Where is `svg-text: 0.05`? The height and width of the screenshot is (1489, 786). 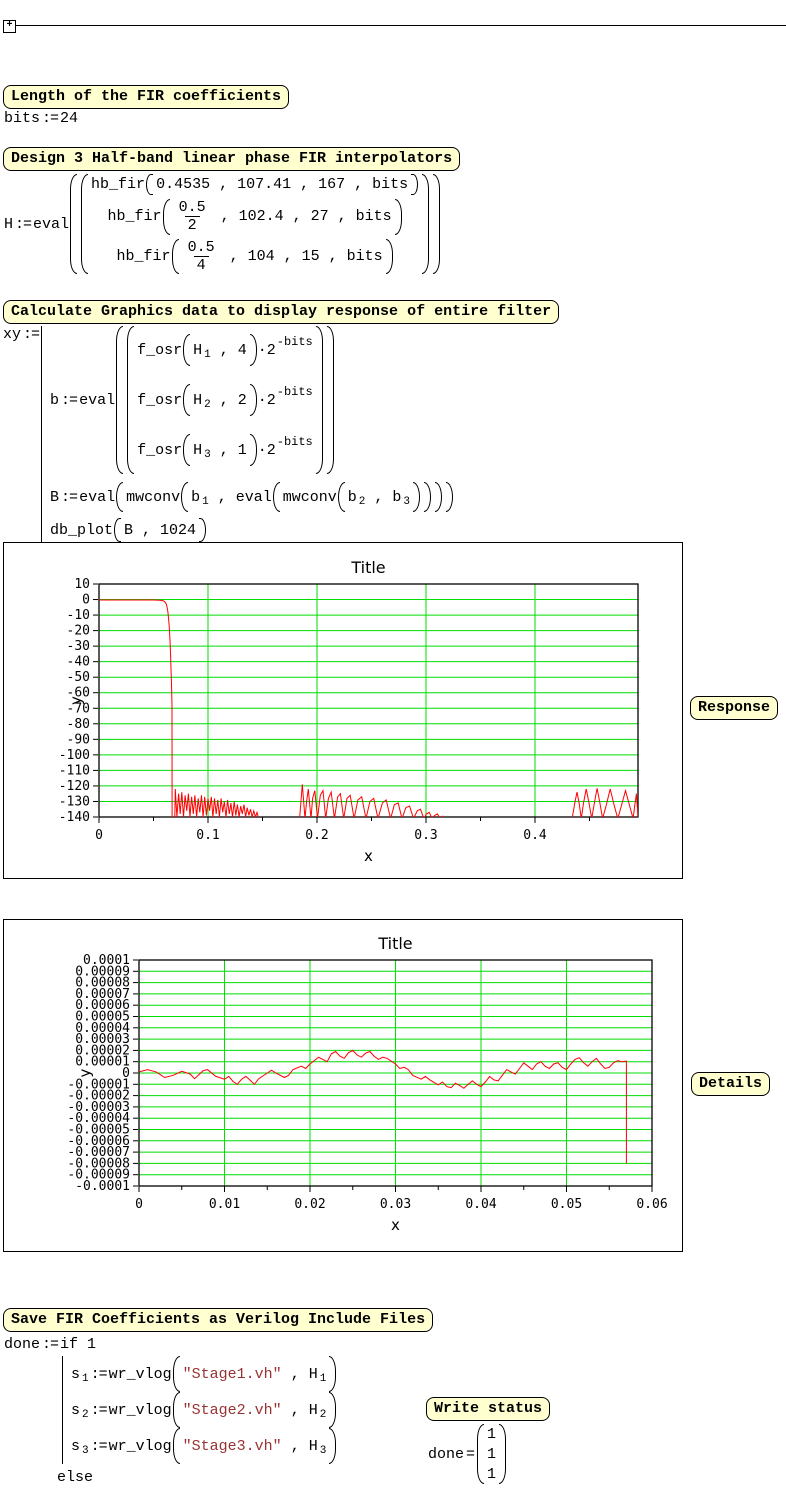
svg-text: 0.05 is located at coordinates (566, 1204).